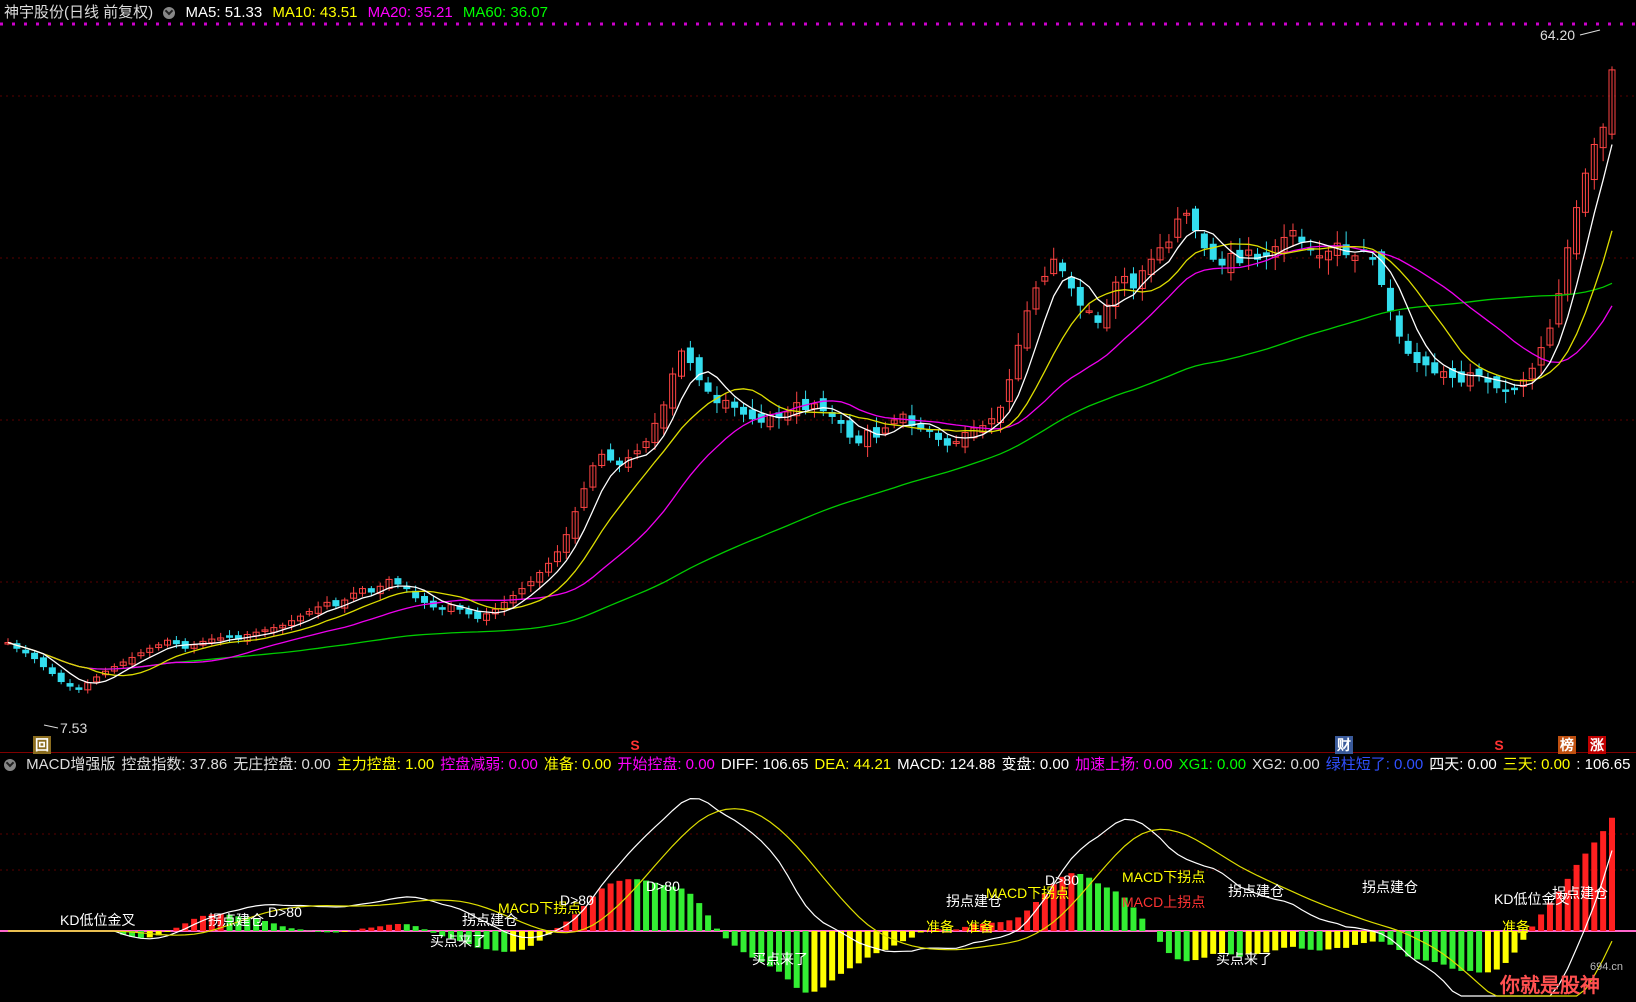 The width and height of the screenshot is (1636, 1002). What do you see at coordinates (1606, 967) in the screenshot?
I see `watermark-site: 694.cn` at bounding box center [1606, 967].